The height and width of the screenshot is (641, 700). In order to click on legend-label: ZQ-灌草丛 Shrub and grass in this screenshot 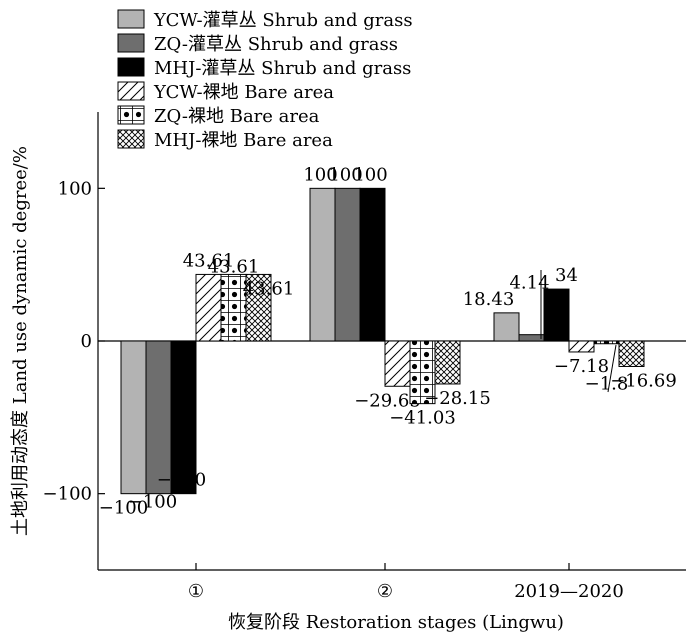, I will do `click(276, 44)`.